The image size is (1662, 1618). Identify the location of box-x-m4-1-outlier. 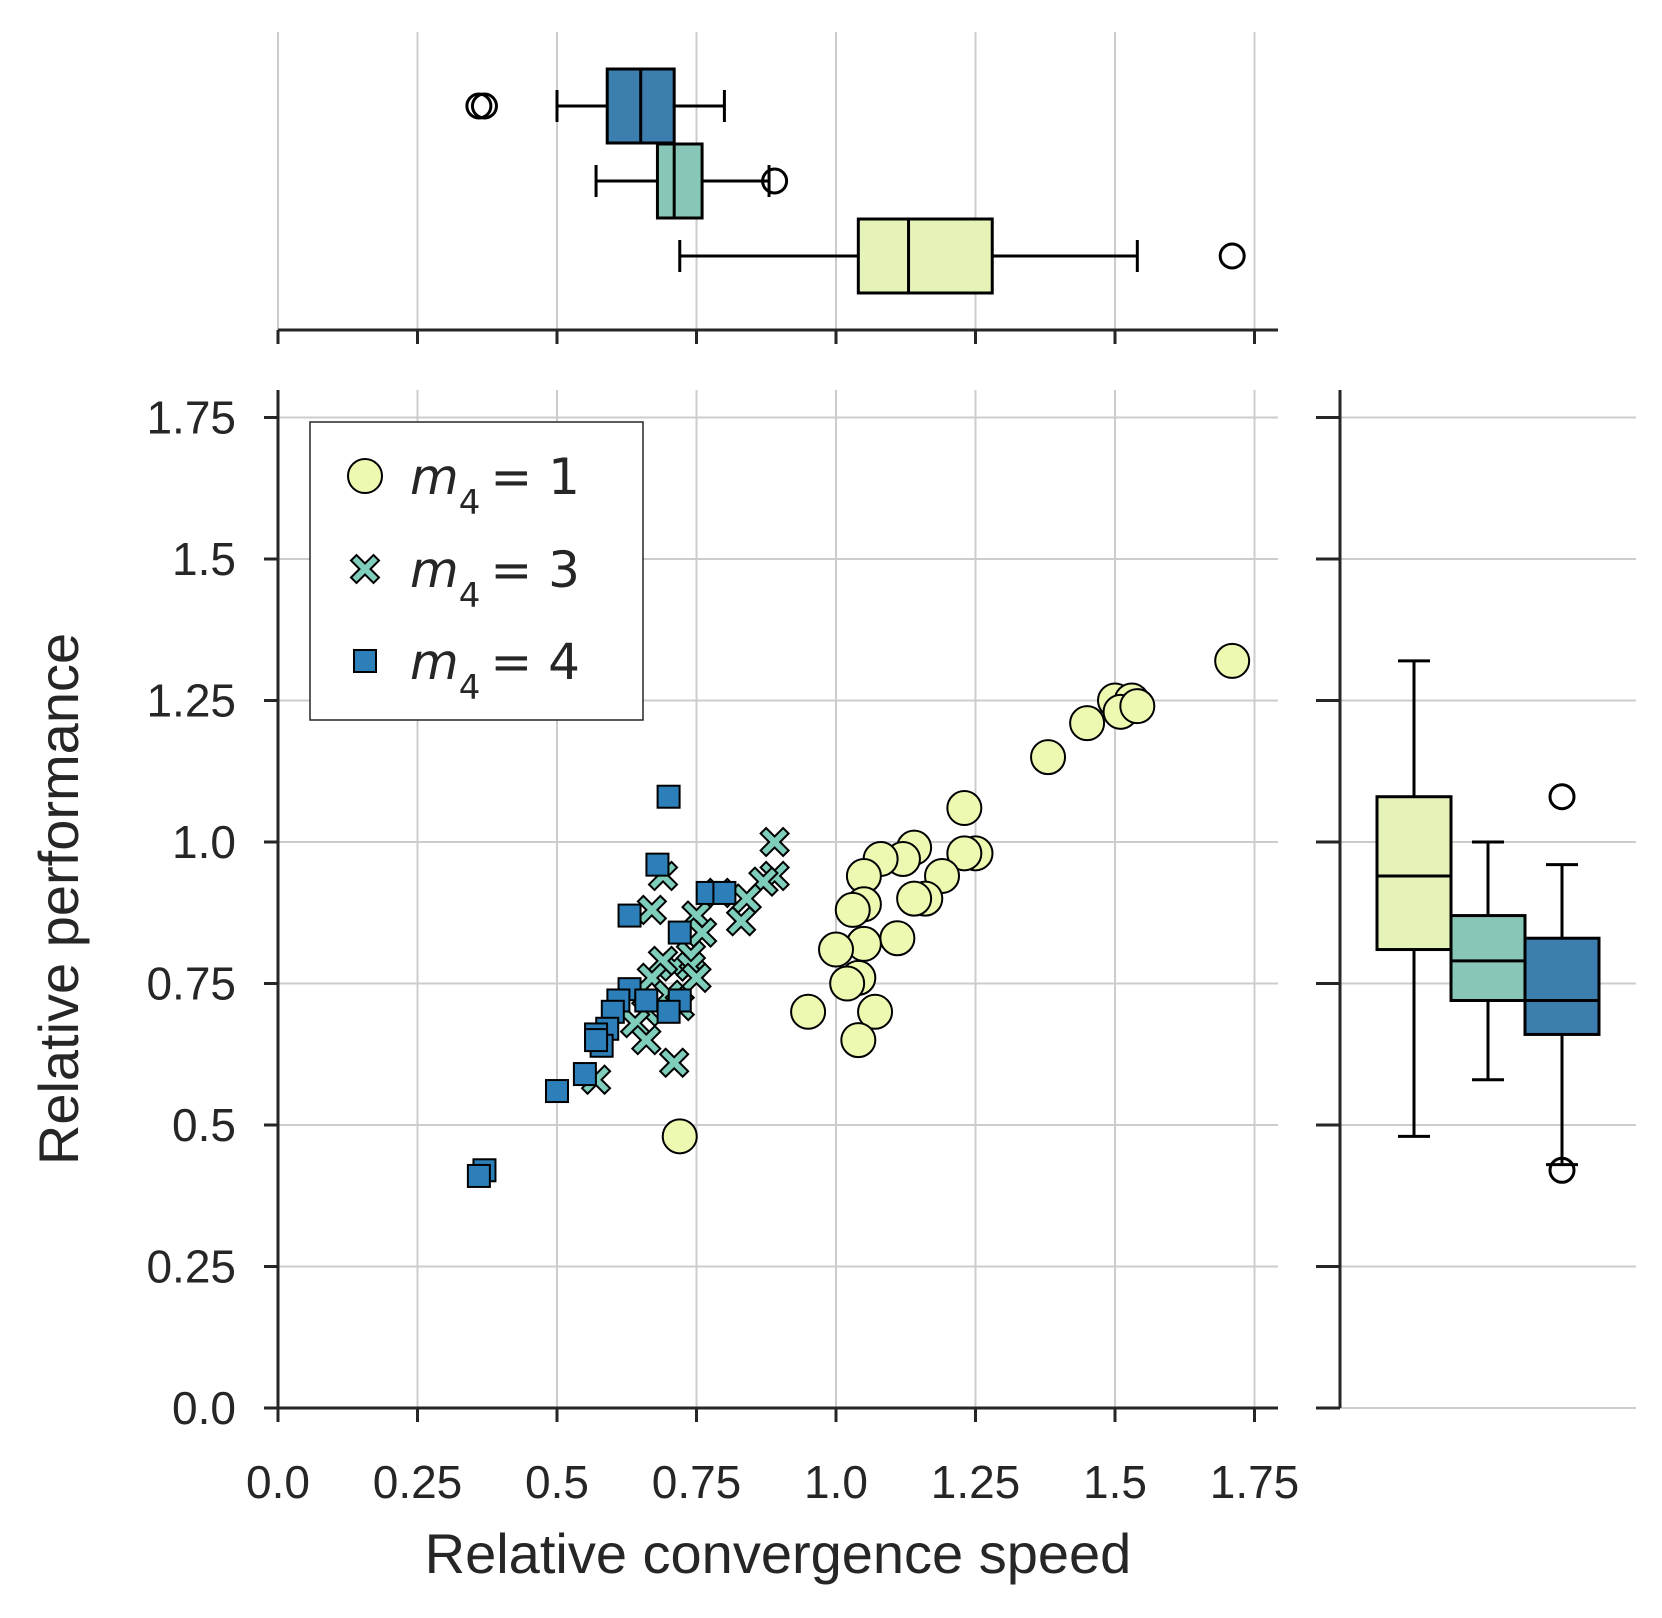
(1232, 256).